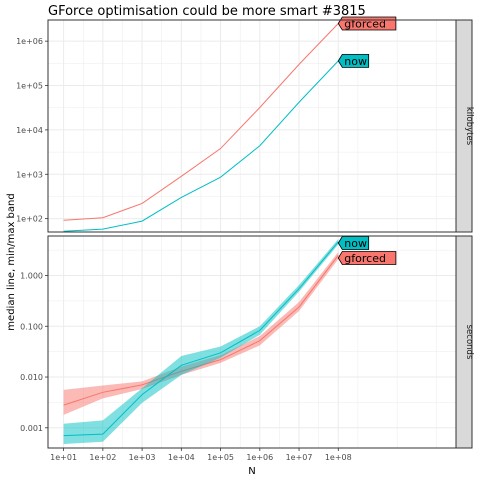 The height and width of the screenshot is (480, 480). What do you see at coordinates (259, 457) in the screenshot?
I see `x-tick-label: 1e+06` at bounding box center [259, 457].